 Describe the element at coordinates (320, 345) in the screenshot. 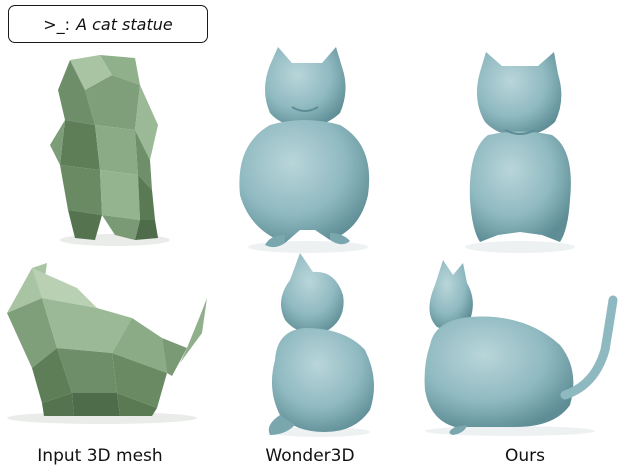

I see `wonder3d-side-view` at that location.